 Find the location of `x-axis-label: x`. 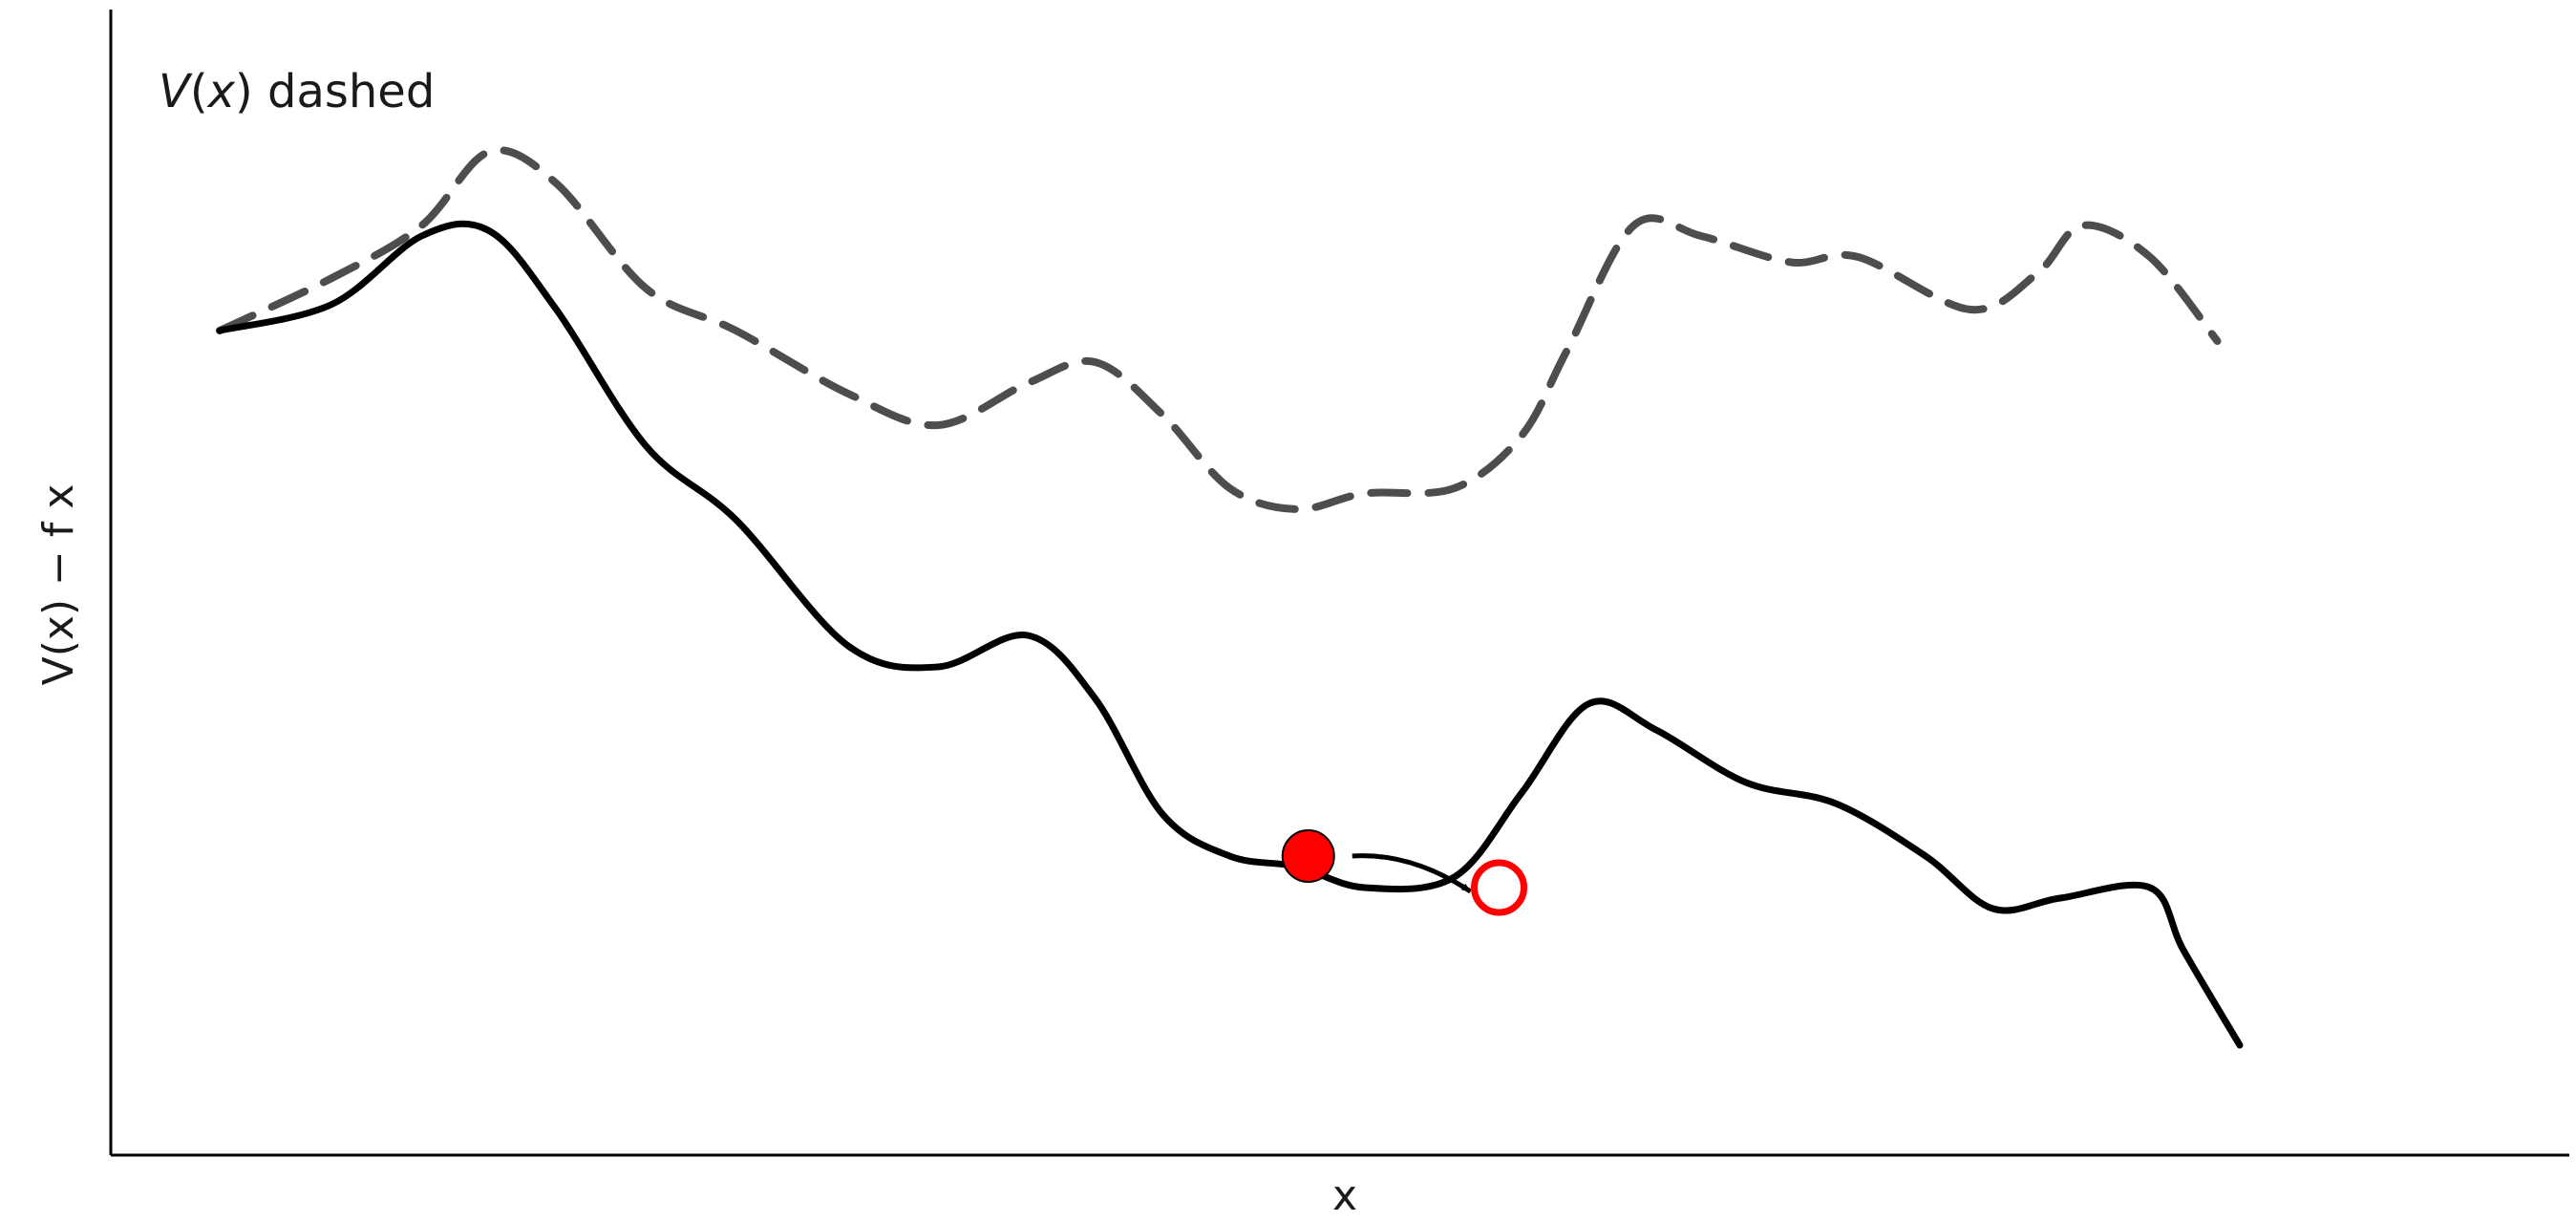

x-axis-label: x is located at coordinates (1344, 1195).